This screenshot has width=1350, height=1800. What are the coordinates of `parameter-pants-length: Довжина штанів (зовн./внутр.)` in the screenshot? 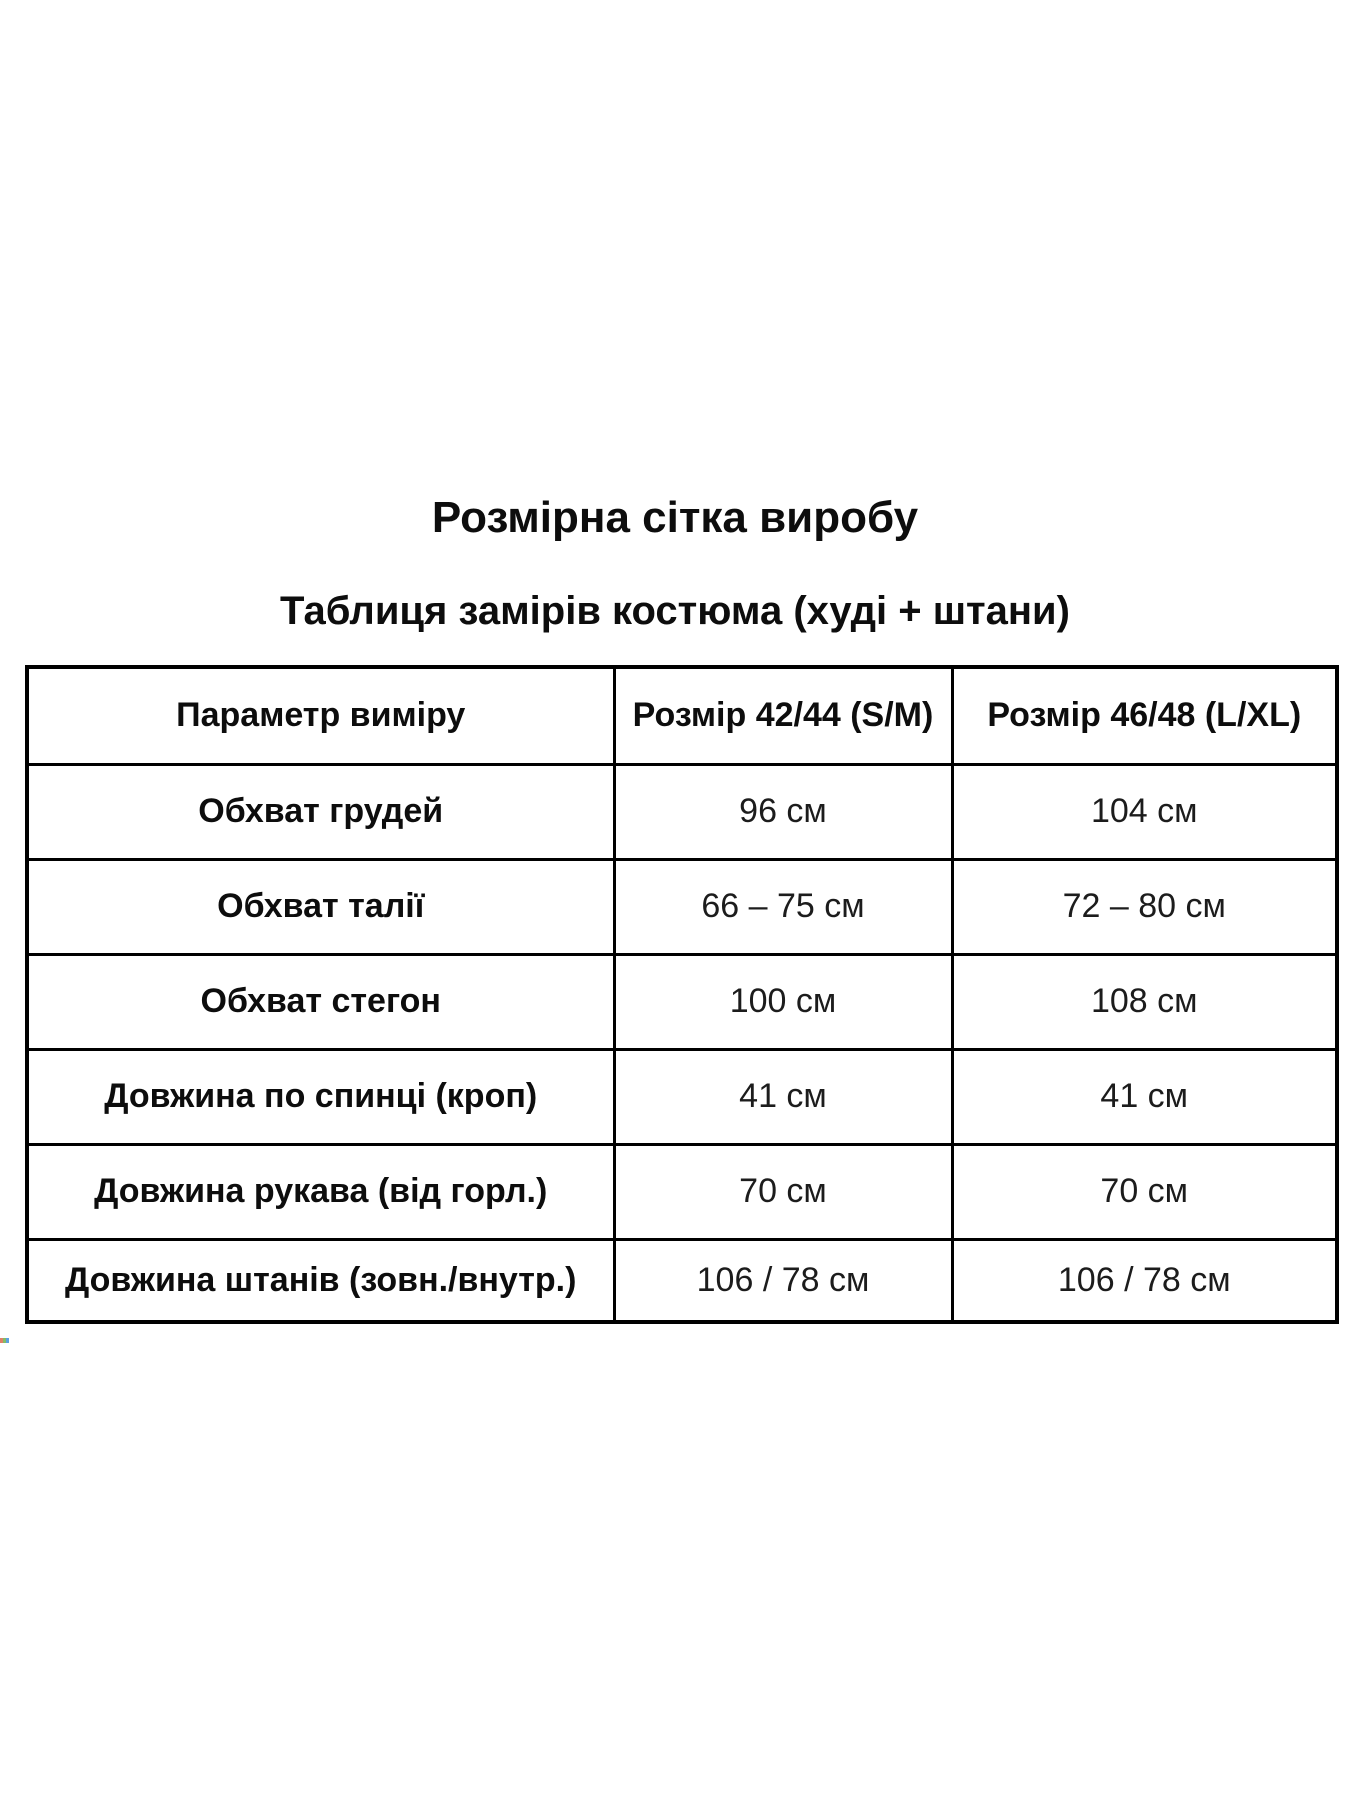 It's located at (320, 1280).